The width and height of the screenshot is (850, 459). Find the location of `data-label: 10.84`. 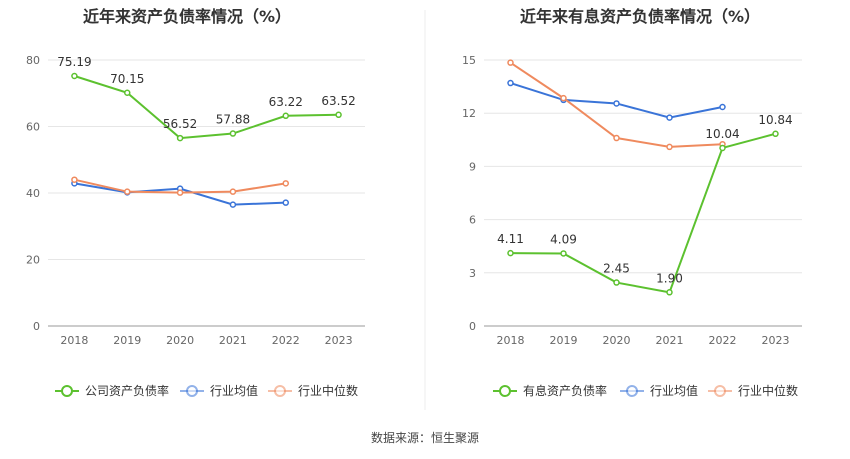

data-label: 10.84 is located at coordinates (775, 120).